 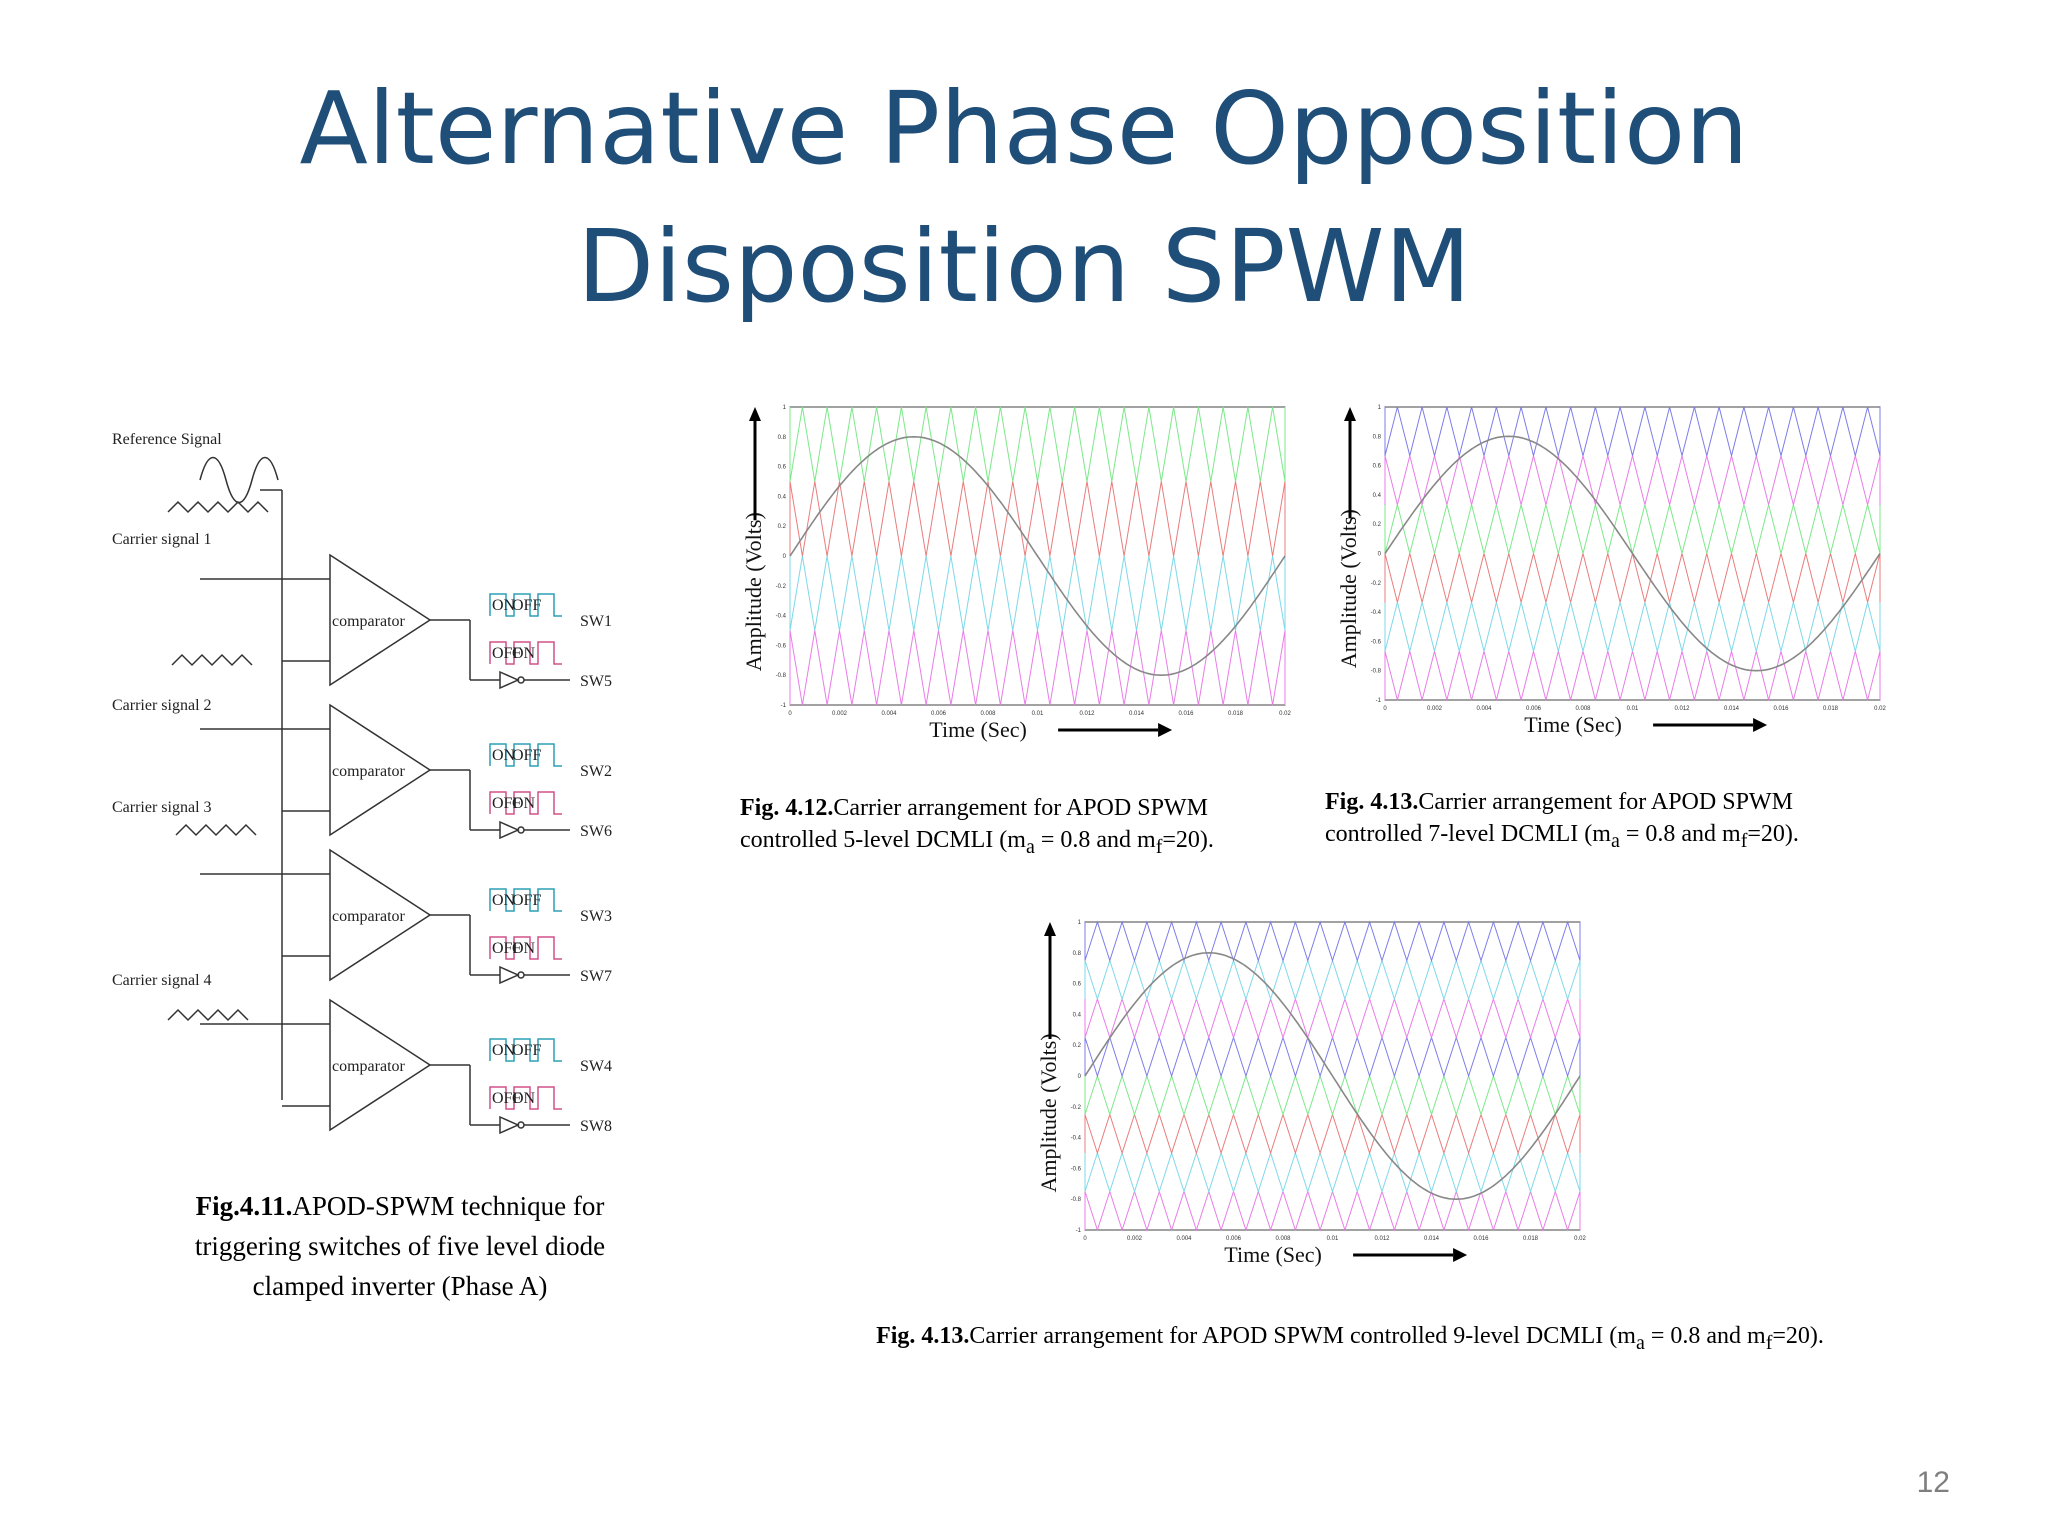 What do you see at coordinates (216, 830) in the screenshot?
I see `carrier-3-wave` at bounding box center [216, 830].